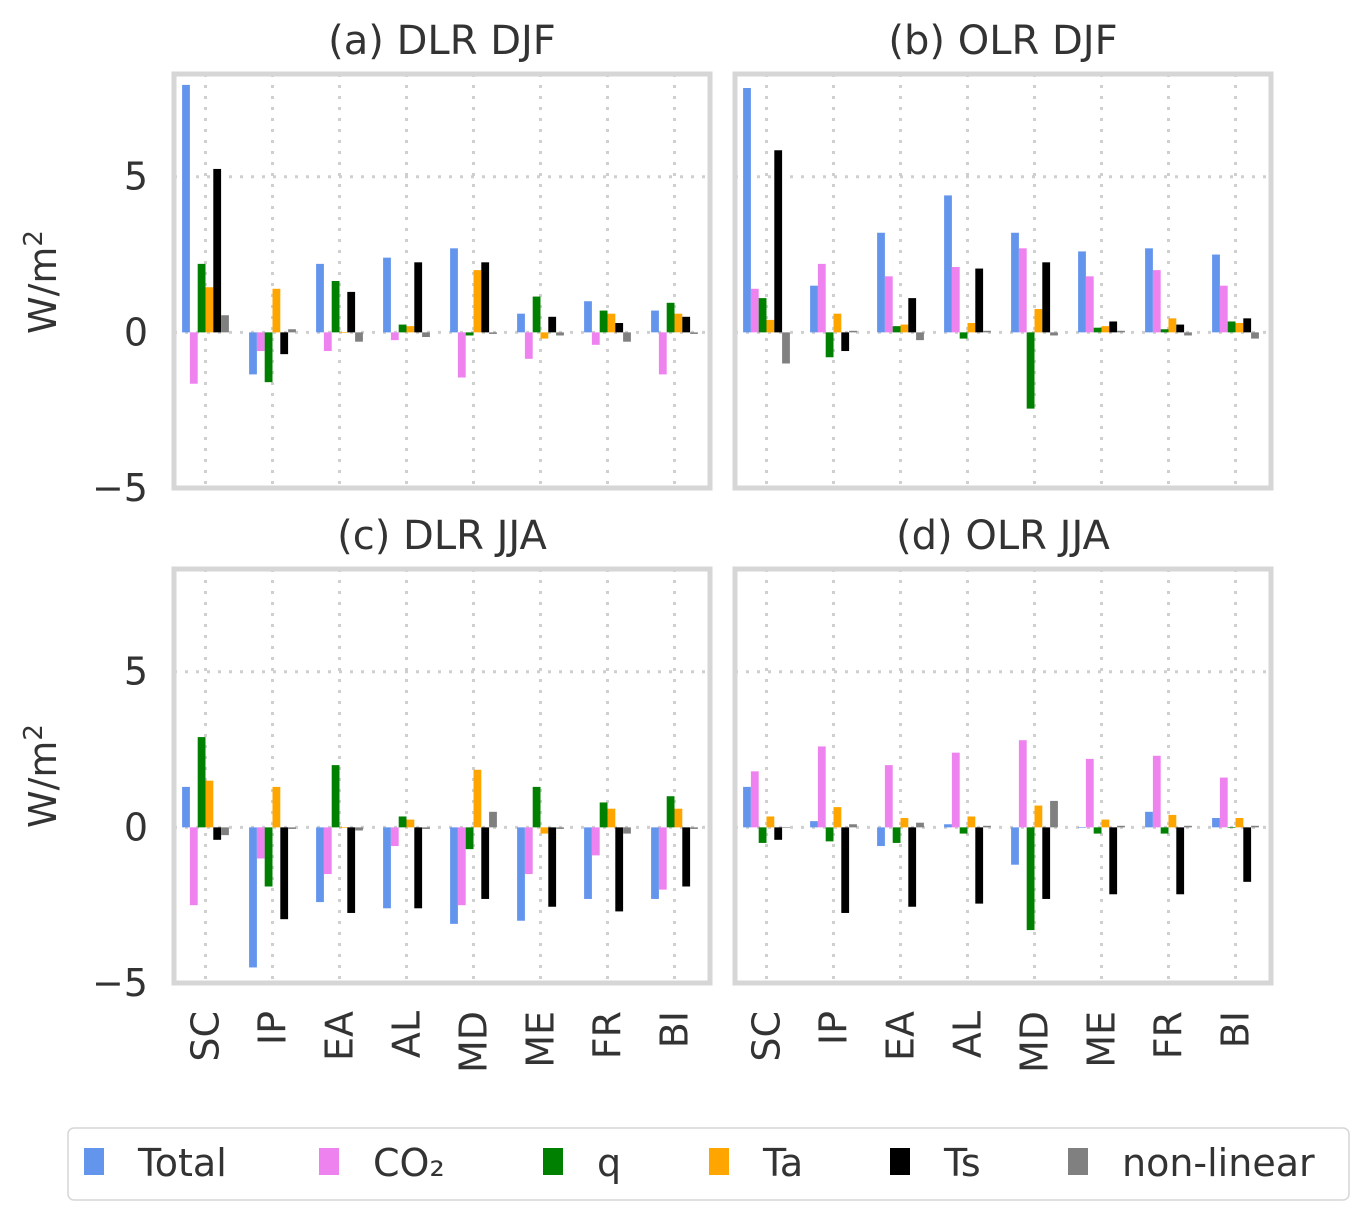  Describe the element at coordinates (1030, 879) in the screenshot. I see `bar-q-md` at that location.